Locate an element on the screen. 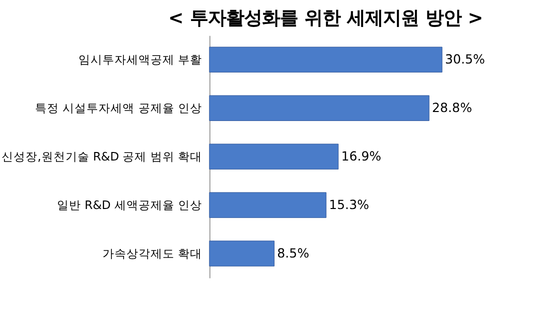 Image resolution: width=540 pixels, height=333 pixels. data-label: 16.9% is located at coordinates (361, 156).